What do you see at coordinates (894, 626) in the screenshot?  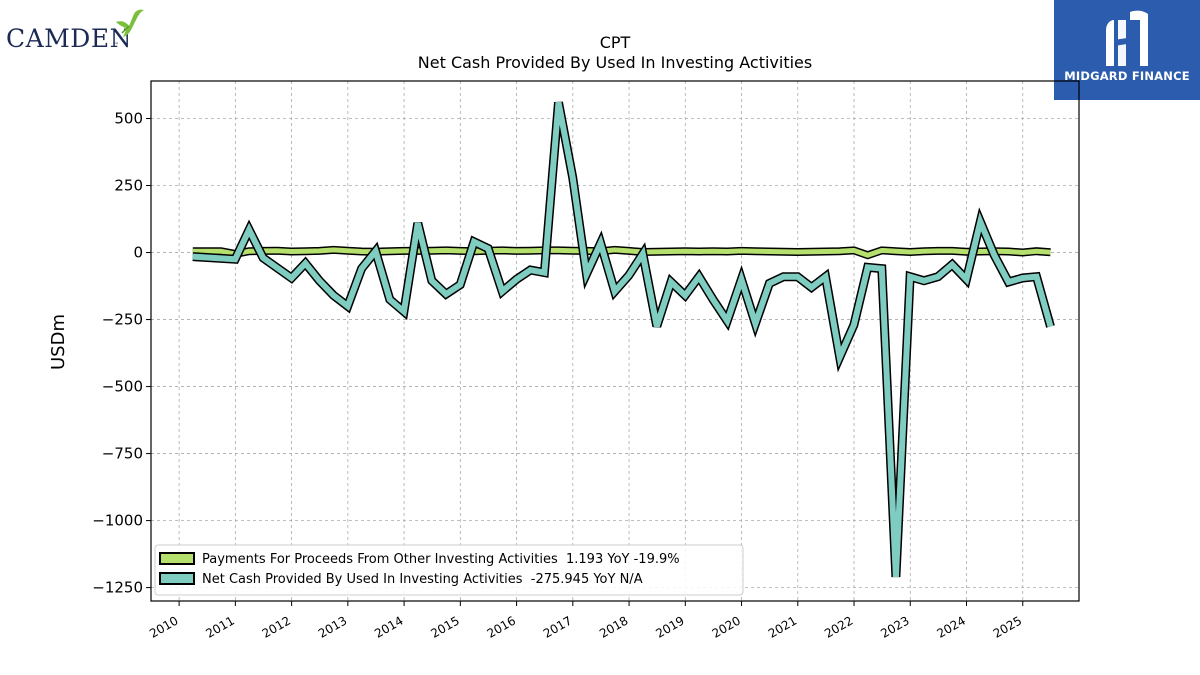 I see `x-tick-label: 2023` at bounding box center [894, 626].